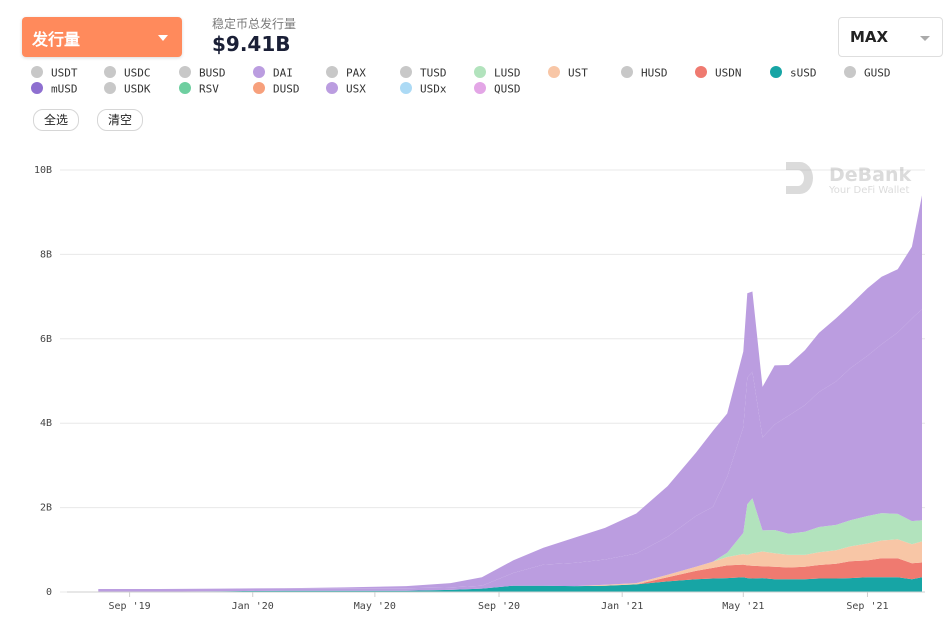  Describe the element at coordinates (212, 73) in the screenshot. I see `legend-label: BUSD` at that location.